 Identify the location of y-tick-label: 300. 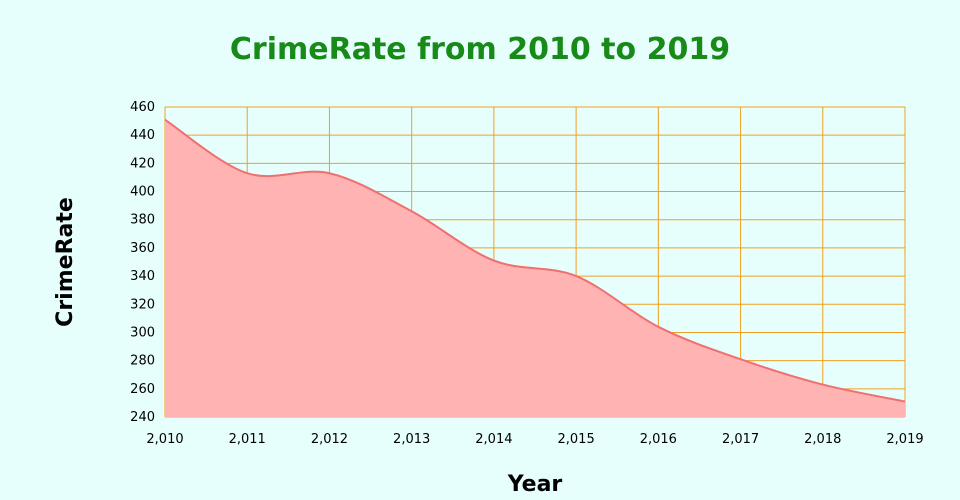
(142, 332).